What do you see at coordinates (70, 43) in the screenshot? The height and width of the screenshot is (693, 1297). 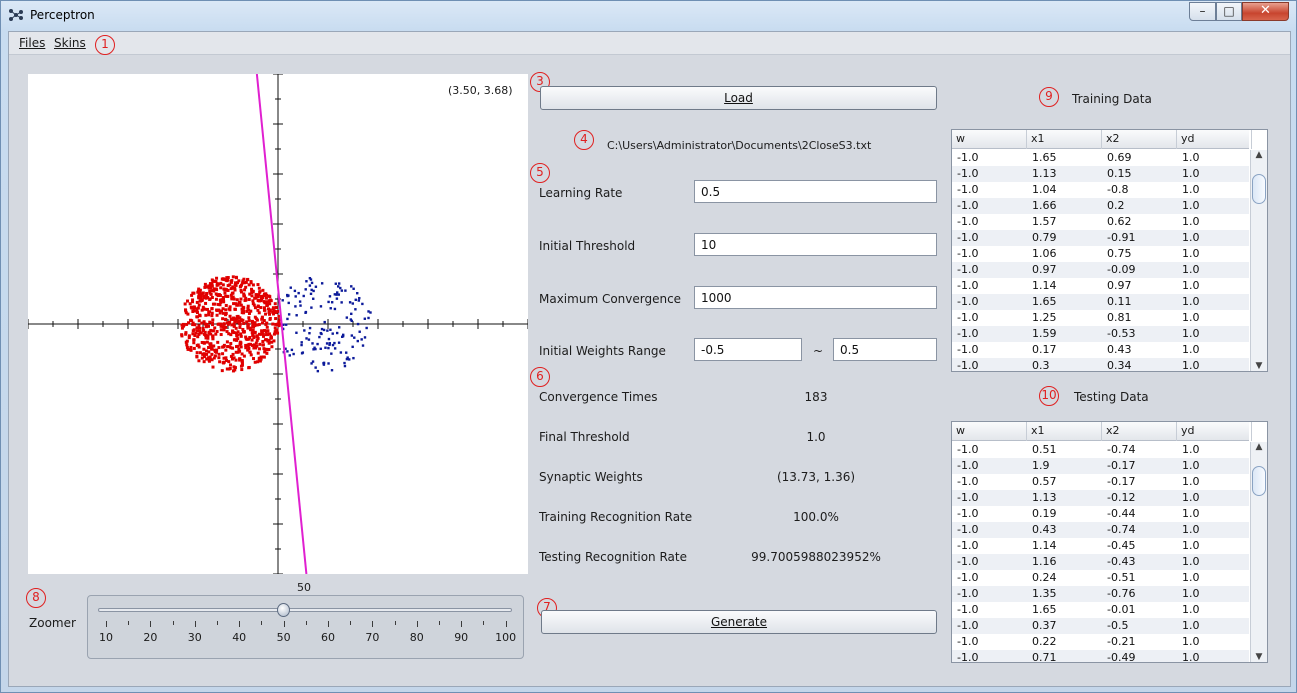 I see `menu-skins: Skins` at bounding box center [70, 43].